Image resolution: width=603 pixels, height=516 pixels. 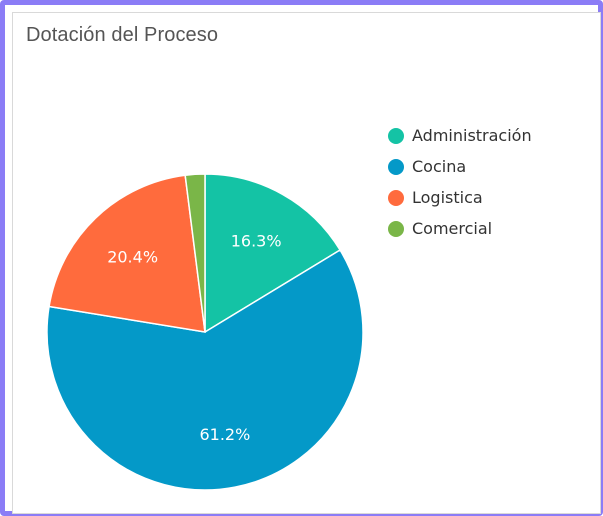 I want to click on chart-legend: Administración Cocina Logistica Comercial, so click(x=460, y=182).